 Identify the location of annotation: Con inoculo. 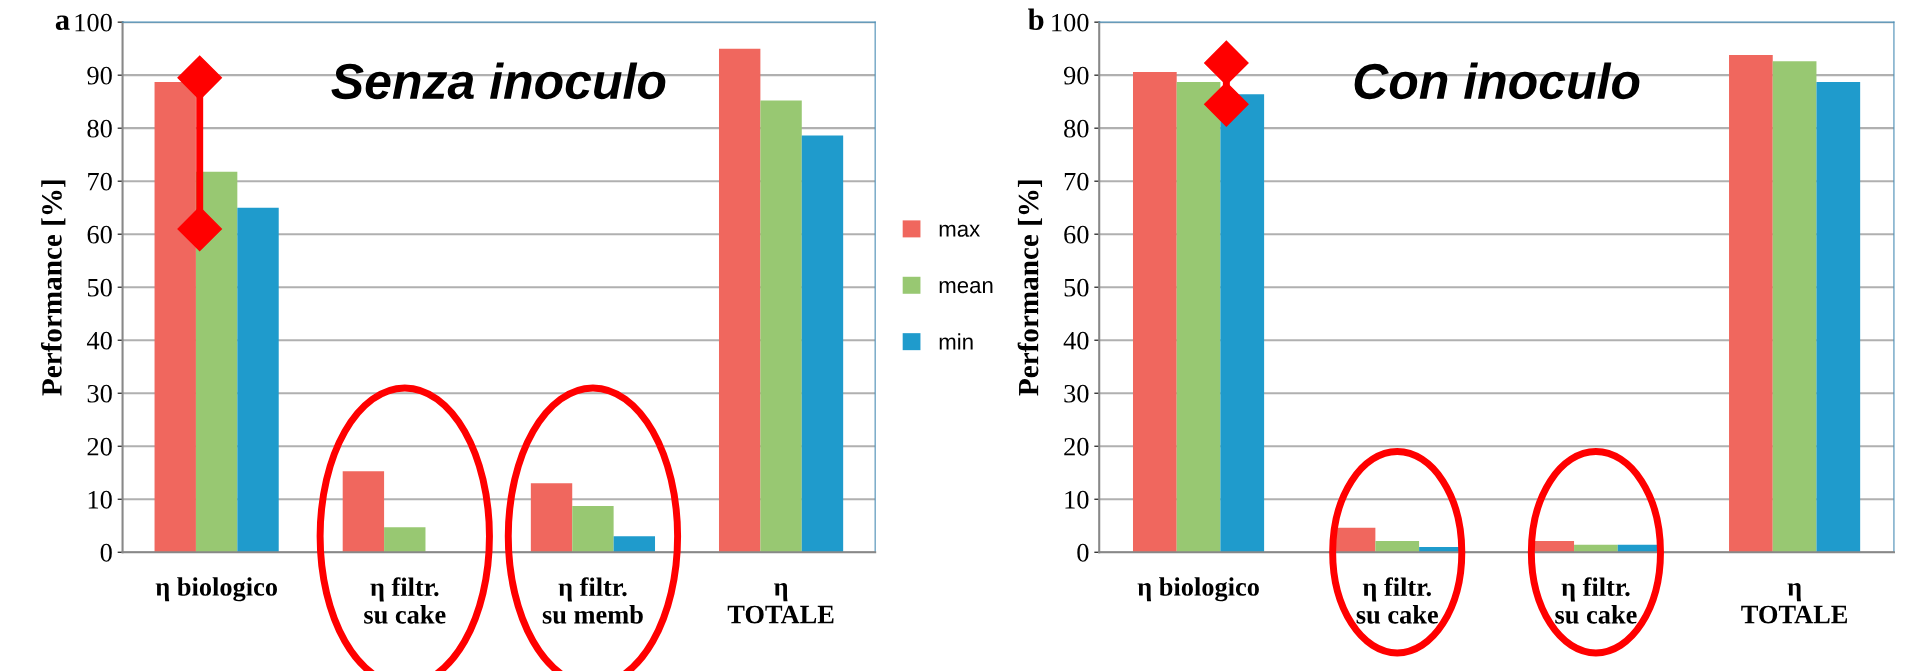
(1497, 81).